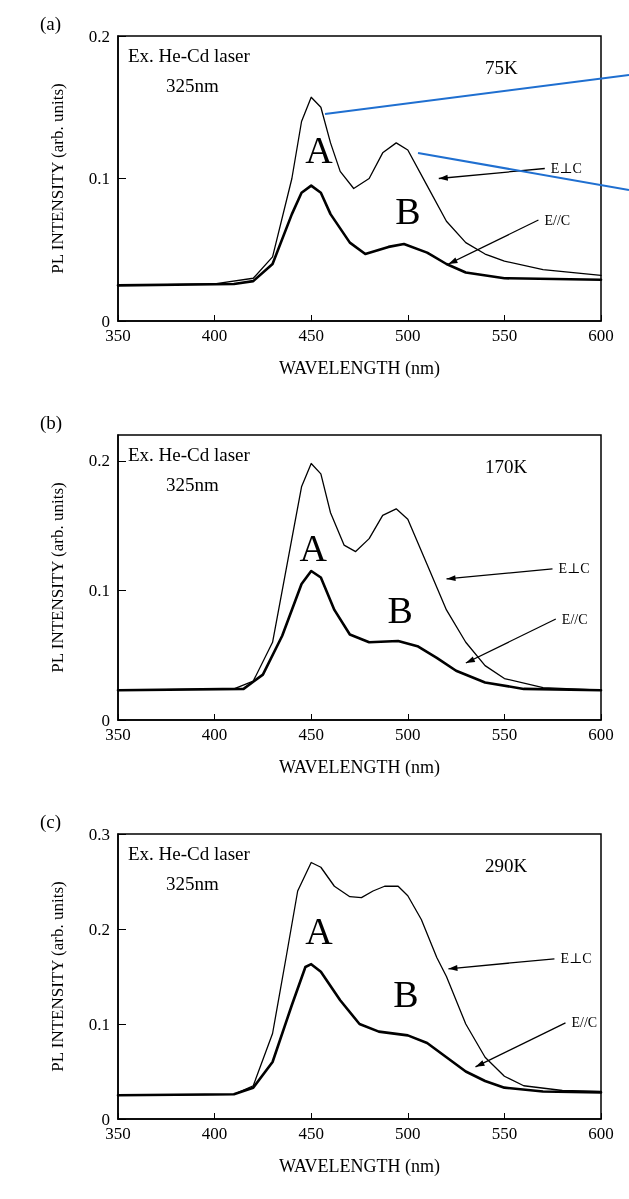  What do you see at coordinates (506, 865) in the screenshot?
I see `annotation: 290K` at bounding box center [506, 865].